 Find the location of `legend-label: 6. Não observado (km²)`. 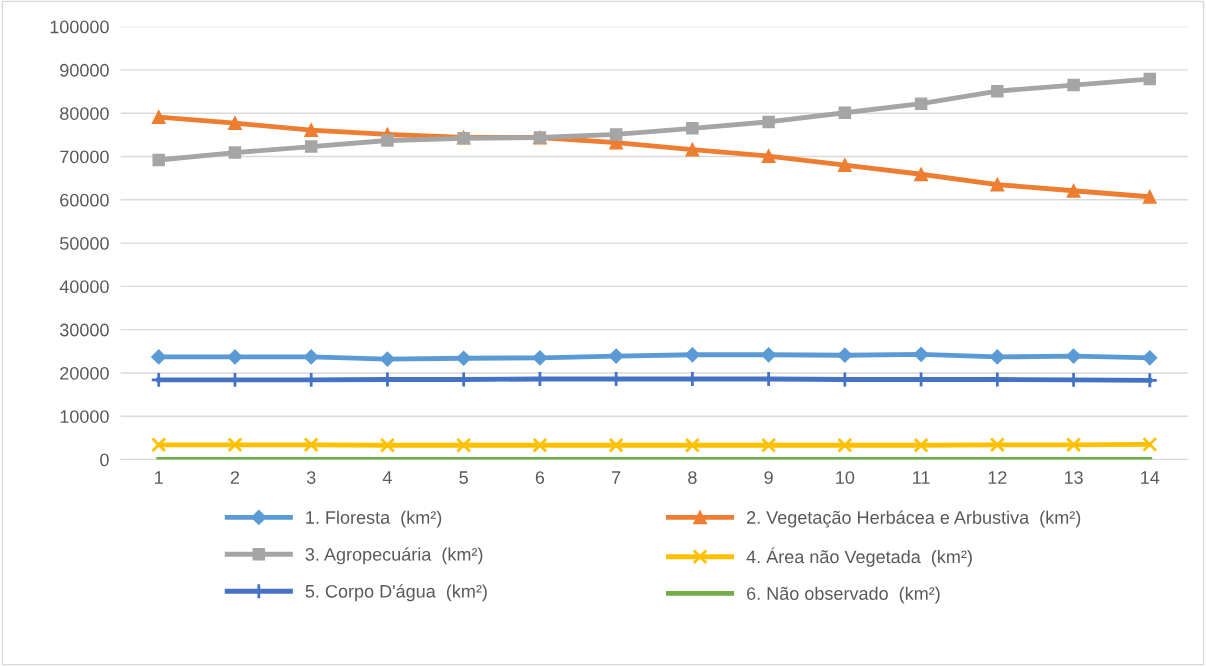

legend-label: 6. Não observado (km²) is located at coordinates (843, 595).